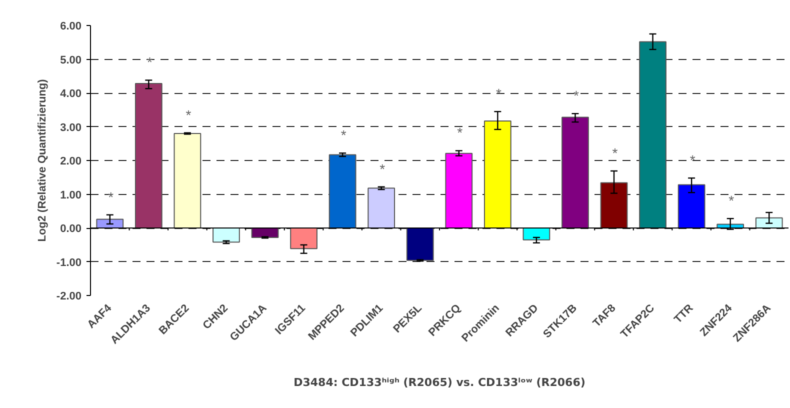 The image size is (790, 408). What do you see at coordinates (71, 162) in the screenshot?
I see `y-tick-label: 2.00` at bounding box center [71, 162].